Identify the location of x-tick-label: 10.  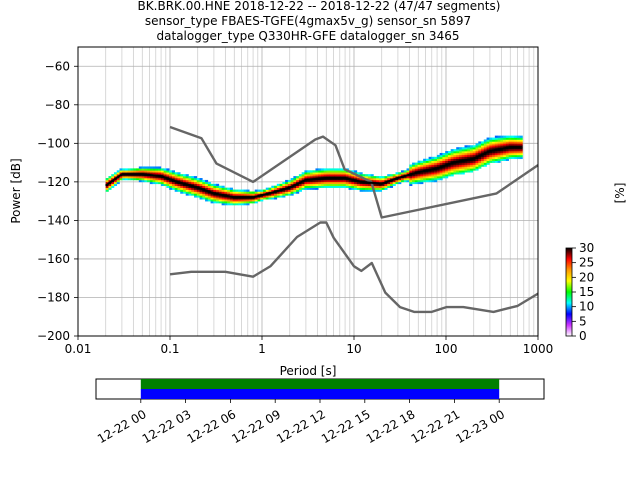
(353, 349).